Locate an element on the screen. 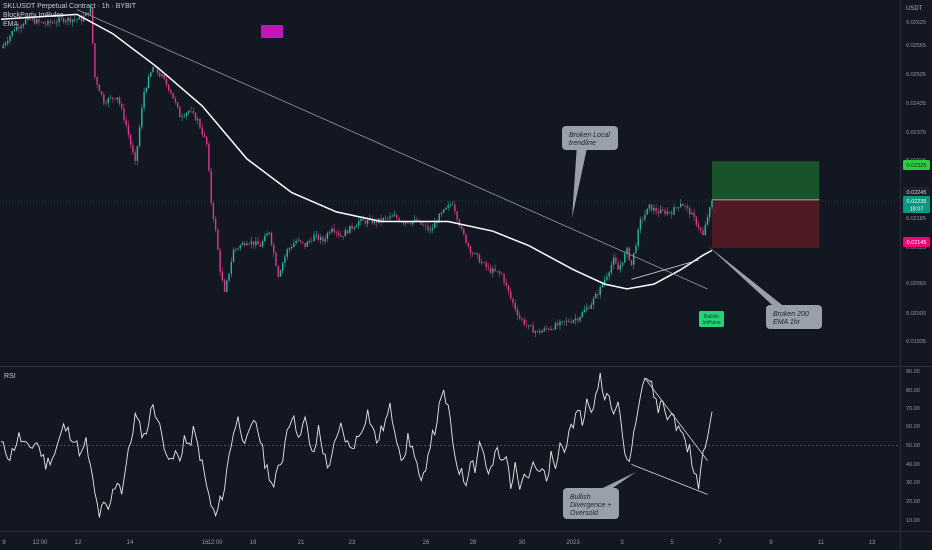  divergence-callout-pointer is located at coordinates (619, 480).